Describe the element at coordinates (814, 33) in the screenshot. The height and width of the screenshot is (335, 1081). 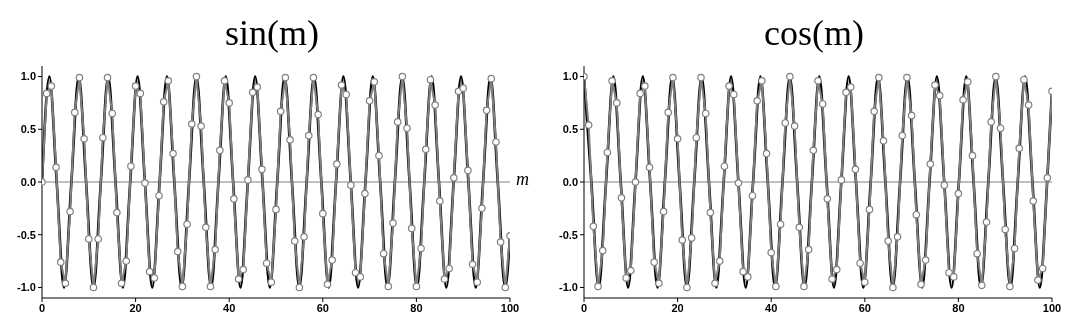
I see `chart-title: cos(m)` at that location.